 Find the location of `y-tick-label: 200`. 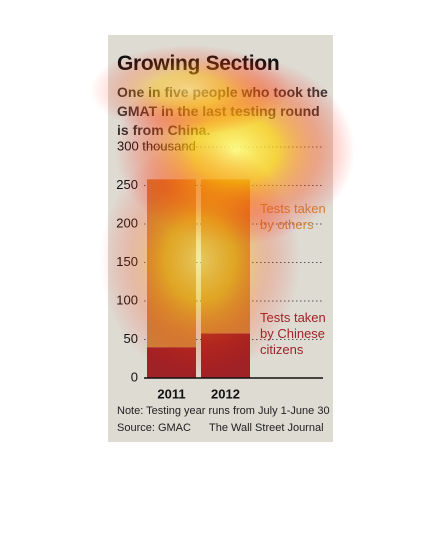

y-tick-label: 200 is located at coordinates (127, 222).